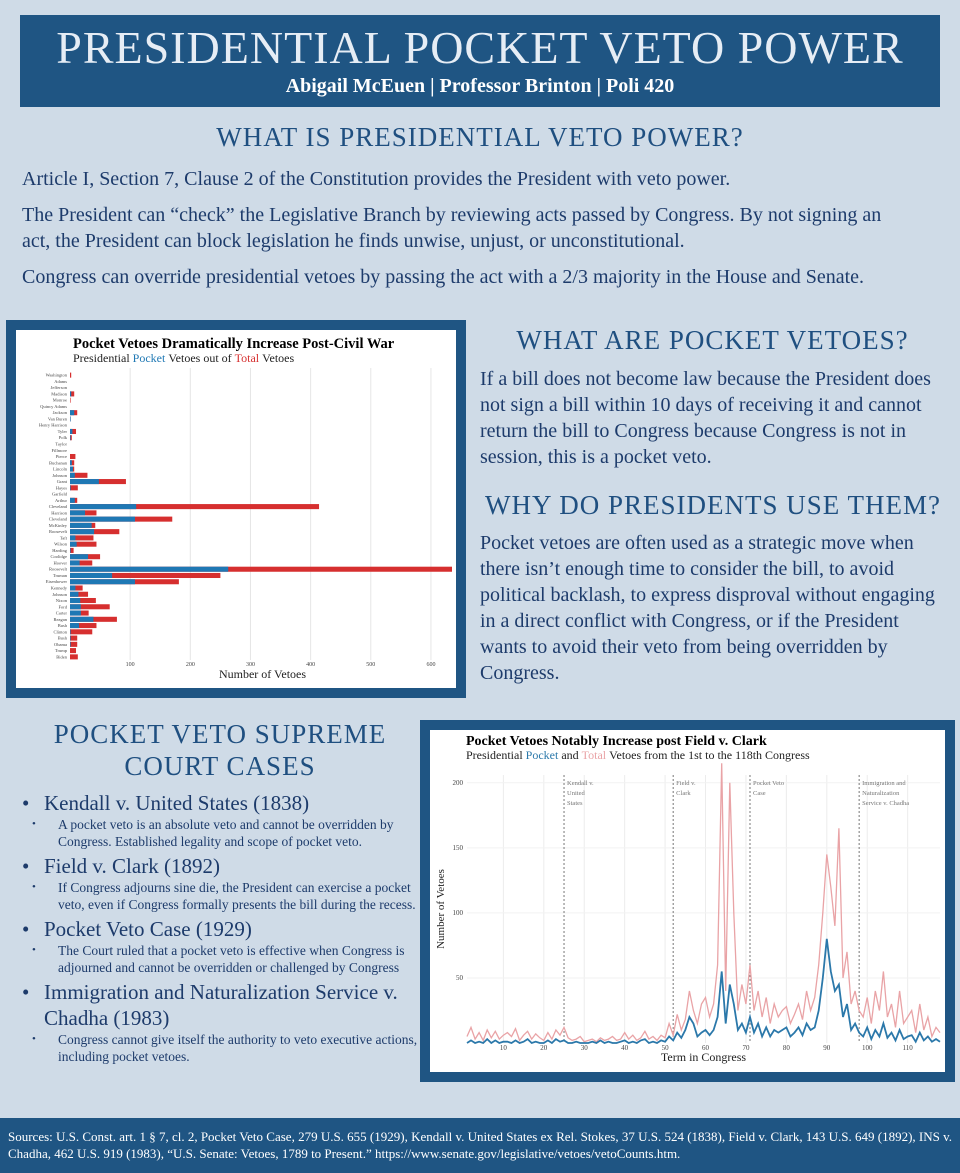 The width and height of the screenshot is (960, 1173). What do you see at coordinates (59, 588) in the screenshot?
I see `y-tick-label: Kennedy` at bounding box center [59, 588].